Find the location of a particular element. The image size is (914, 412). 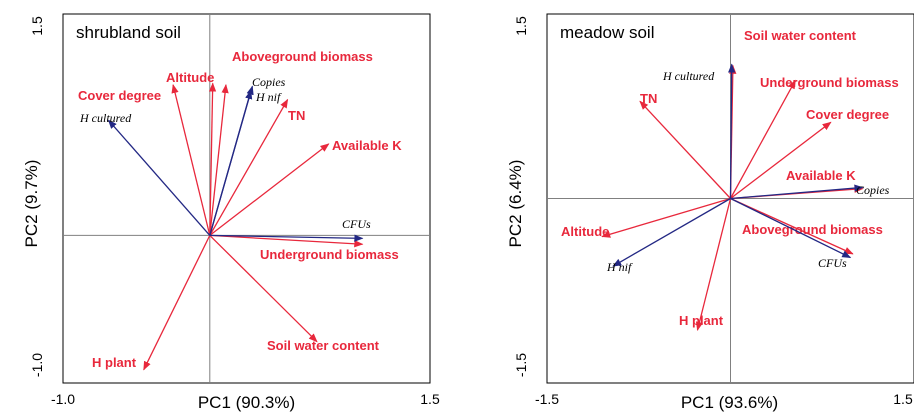

y-tick-label: -1.0 is located at coordinates (37, 365).